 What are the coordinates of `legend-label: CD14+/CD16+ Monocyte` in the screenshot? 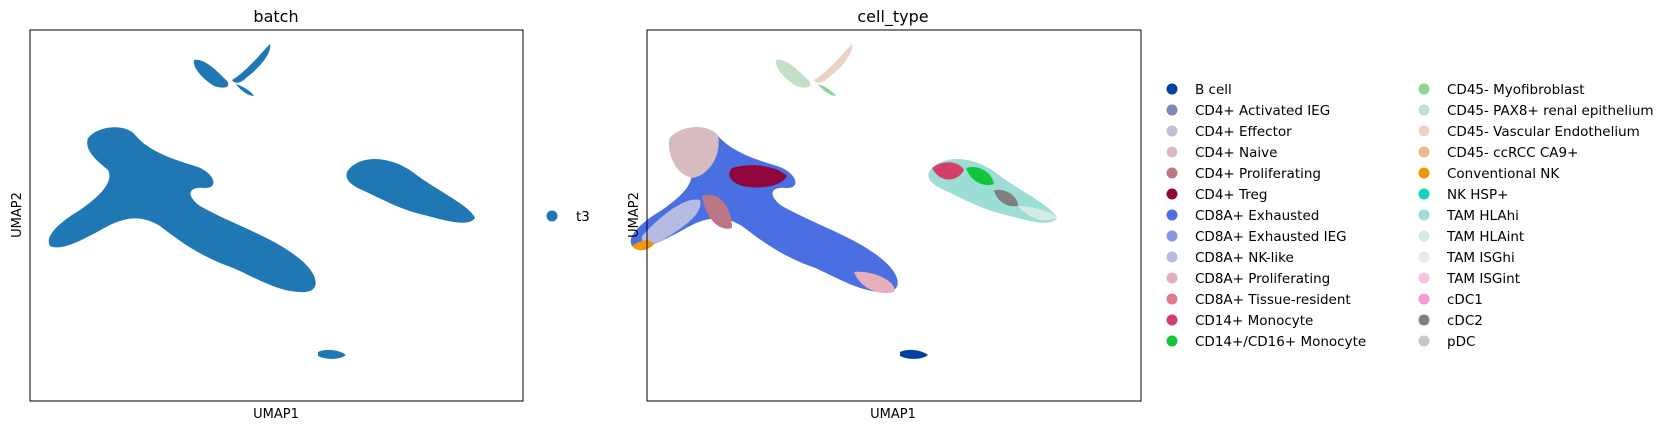 It's located at (1280, 342).